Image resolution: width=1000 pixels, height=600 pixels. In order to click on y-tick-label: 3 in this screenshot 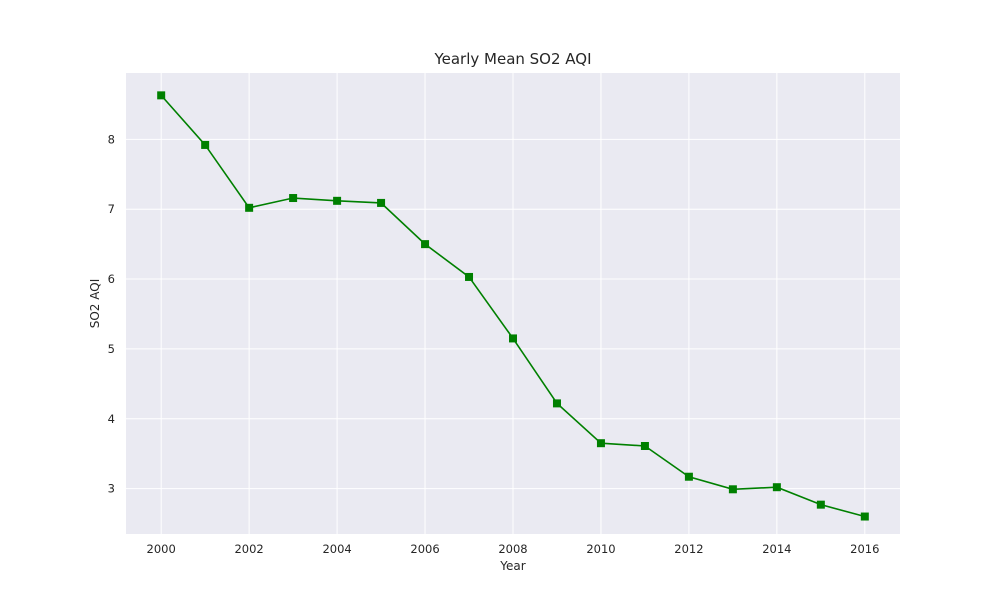, I will do `click(111, 489)`.